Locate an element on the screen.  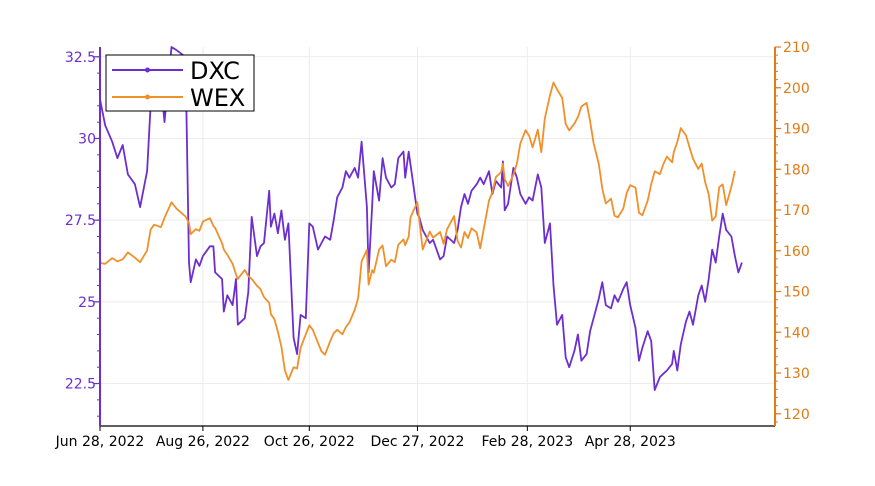
y-right-tick-label: 200 is located at coordinates (796, 89).